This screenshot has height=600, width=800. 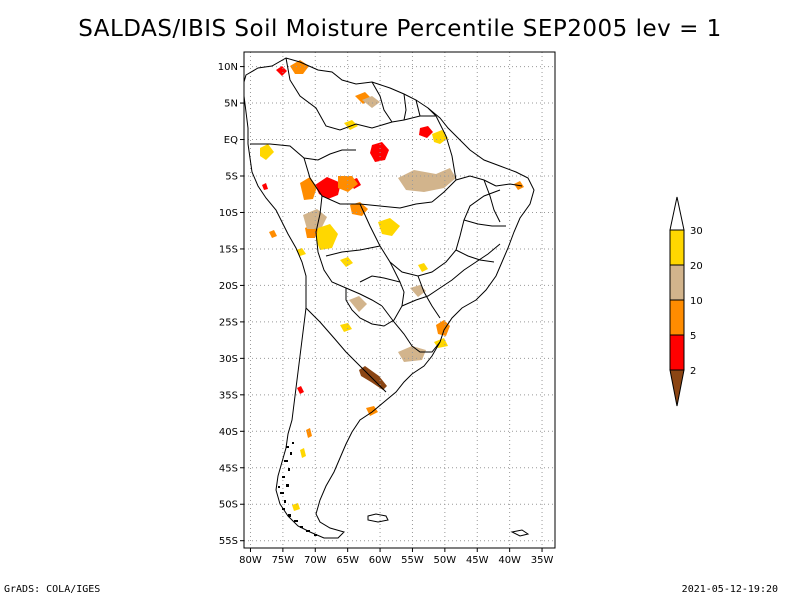 What do you see at coordinates (231, 140) in the screenshot?
I see `lat-label-eq: EQ` at bounding box center [231, 140].